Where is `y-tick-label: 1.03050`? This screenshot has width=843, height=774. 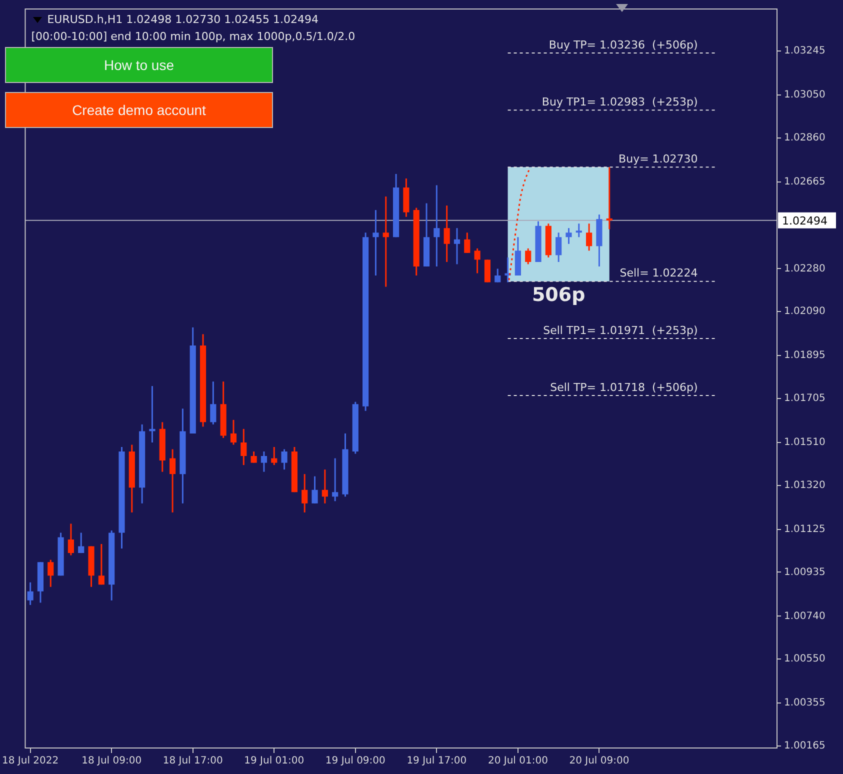
y-tick-label: 1.03050 is located at coordinates (805, 95).